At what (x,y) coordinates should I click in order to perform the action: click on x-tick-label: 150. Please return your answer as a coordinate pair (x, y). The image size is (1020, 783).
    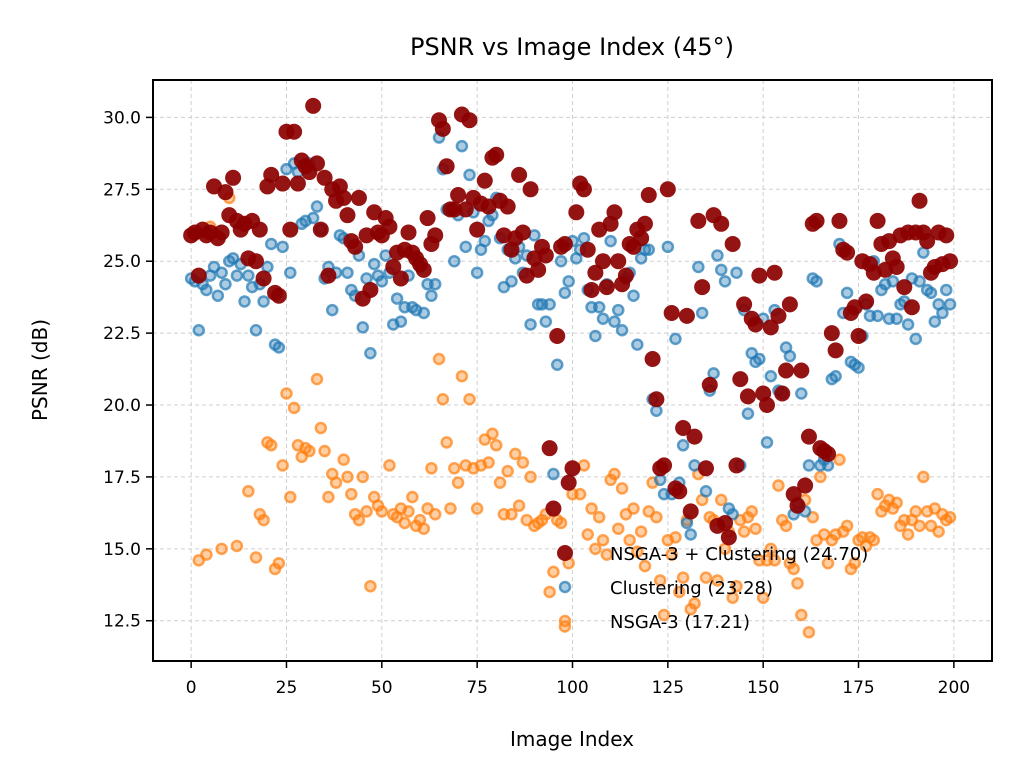
    Looking at the image, I should click on (763, 688).